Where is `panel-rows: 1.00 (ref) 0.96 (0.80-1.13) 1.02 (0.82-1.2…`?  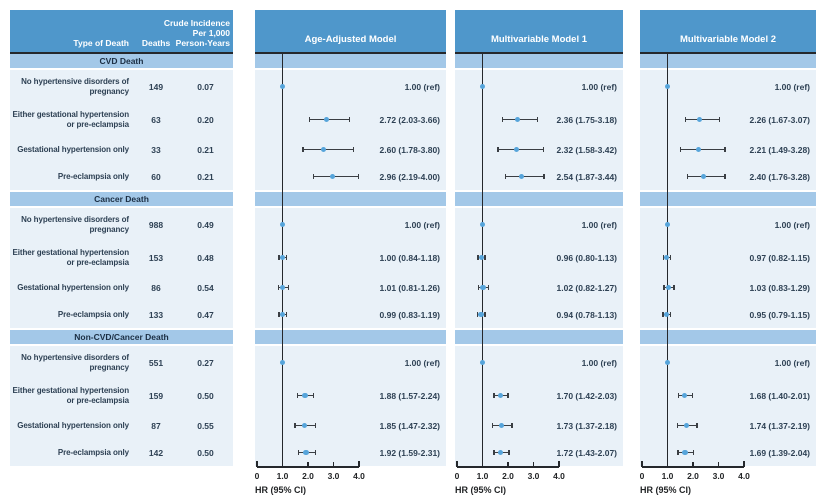
panel-rows: 1.00 (ref) 0.96 (0.80-1.13) 1.02 (0.82-1.2… is located at coordinates (539, 268).